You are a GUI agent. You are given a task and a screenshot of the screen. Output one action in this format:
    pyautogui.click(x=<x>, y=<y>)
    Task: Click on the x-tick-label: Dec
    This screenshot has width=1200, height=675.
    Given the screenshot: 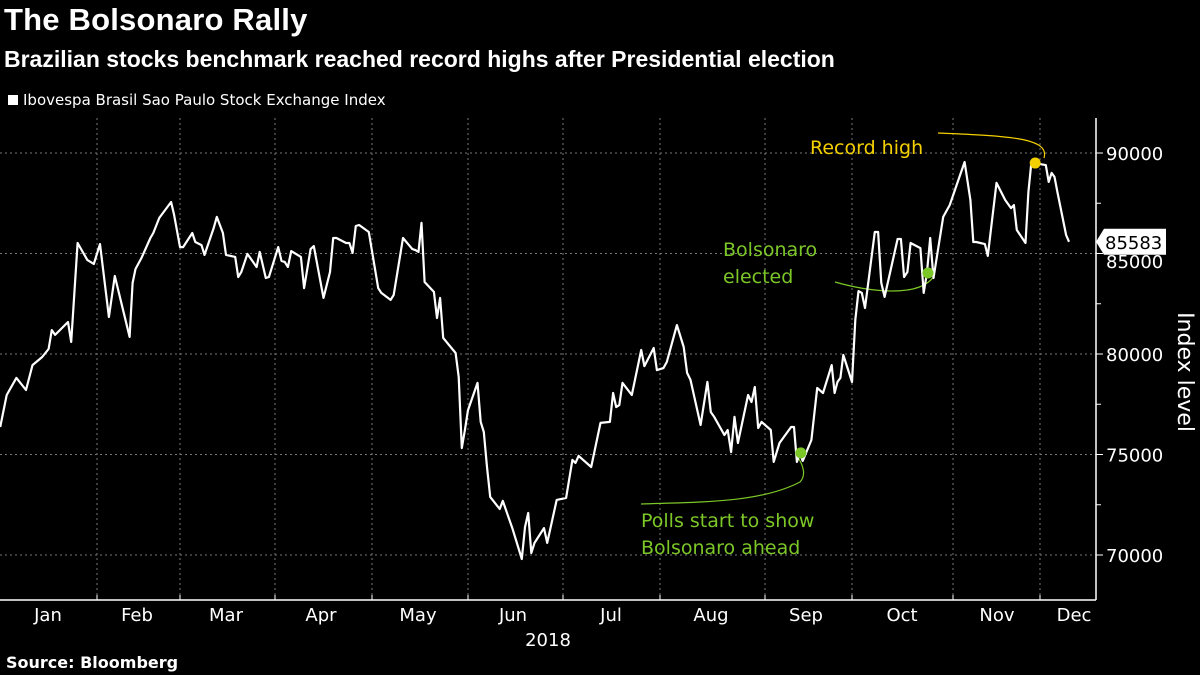 What is the action you would take?
    pyautogui.click(x=1074, y=615)
    